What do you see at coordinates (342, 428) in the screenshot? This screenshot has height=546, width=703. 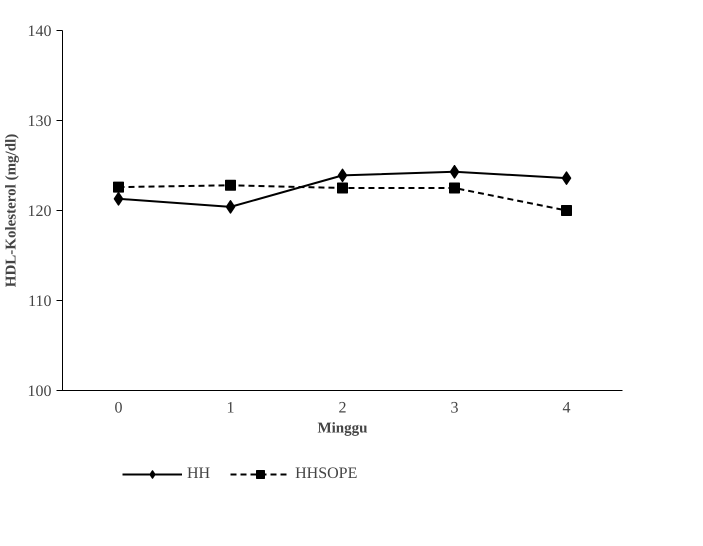 I see `x-axis-title: Minggu` at bounding box center [342, 428].